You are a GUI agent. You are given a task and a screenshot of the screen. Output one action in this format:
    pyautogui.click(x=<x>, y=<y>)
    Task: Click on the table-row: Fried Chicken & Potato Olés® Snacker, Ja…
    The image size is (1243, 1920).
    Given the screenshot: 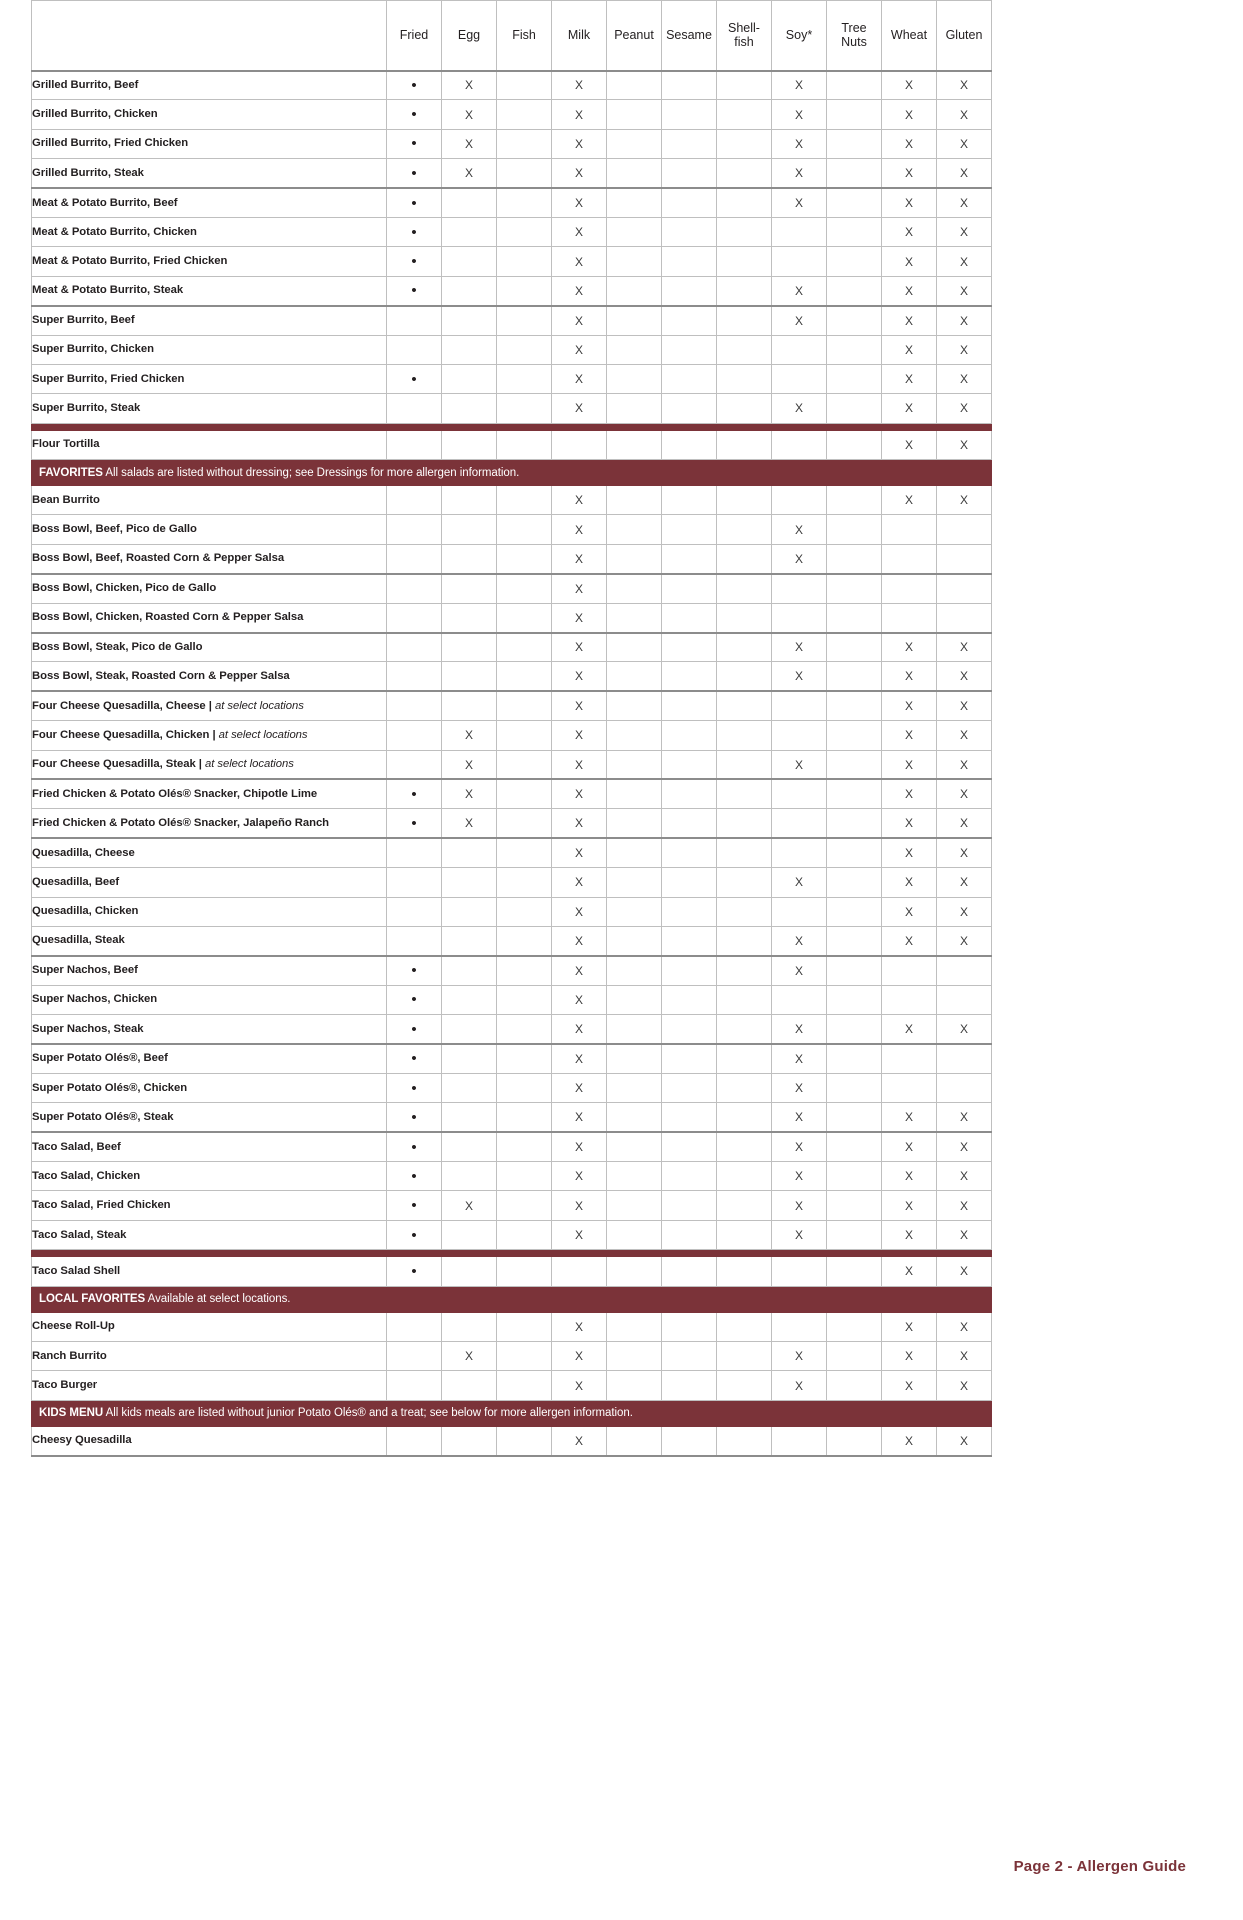 What is the action you would take?
    pyautogui.click(x=511, y=823)
    